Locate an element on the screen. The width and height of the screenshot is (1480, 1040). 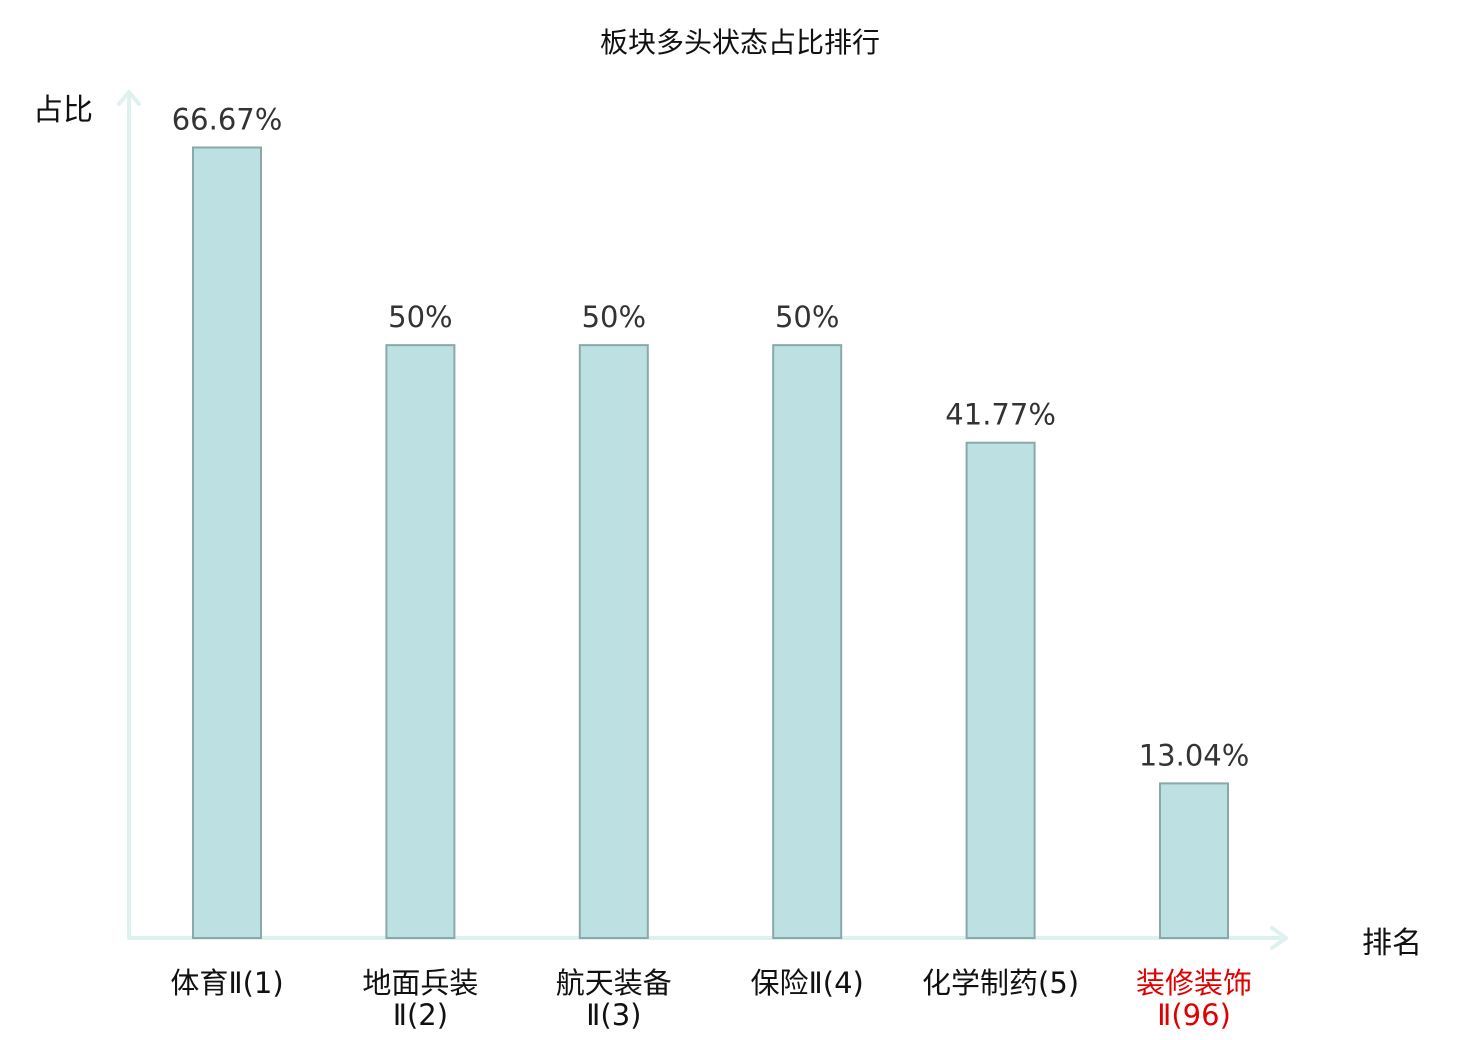
category-label-1: 体育Ⅱ(1) is located at coordinates (226, 983).